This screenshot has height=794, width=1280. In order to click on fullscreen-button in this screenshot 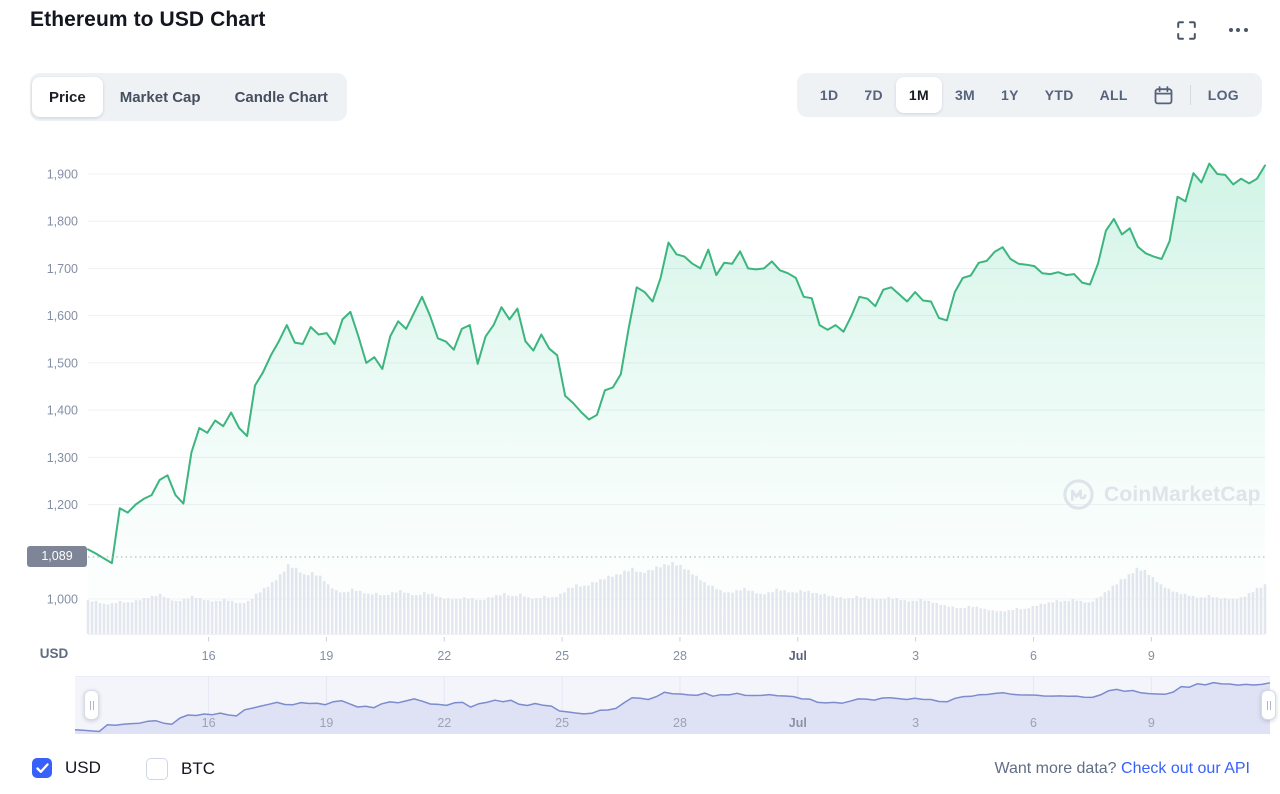, I will do `click(1186, 30)`.